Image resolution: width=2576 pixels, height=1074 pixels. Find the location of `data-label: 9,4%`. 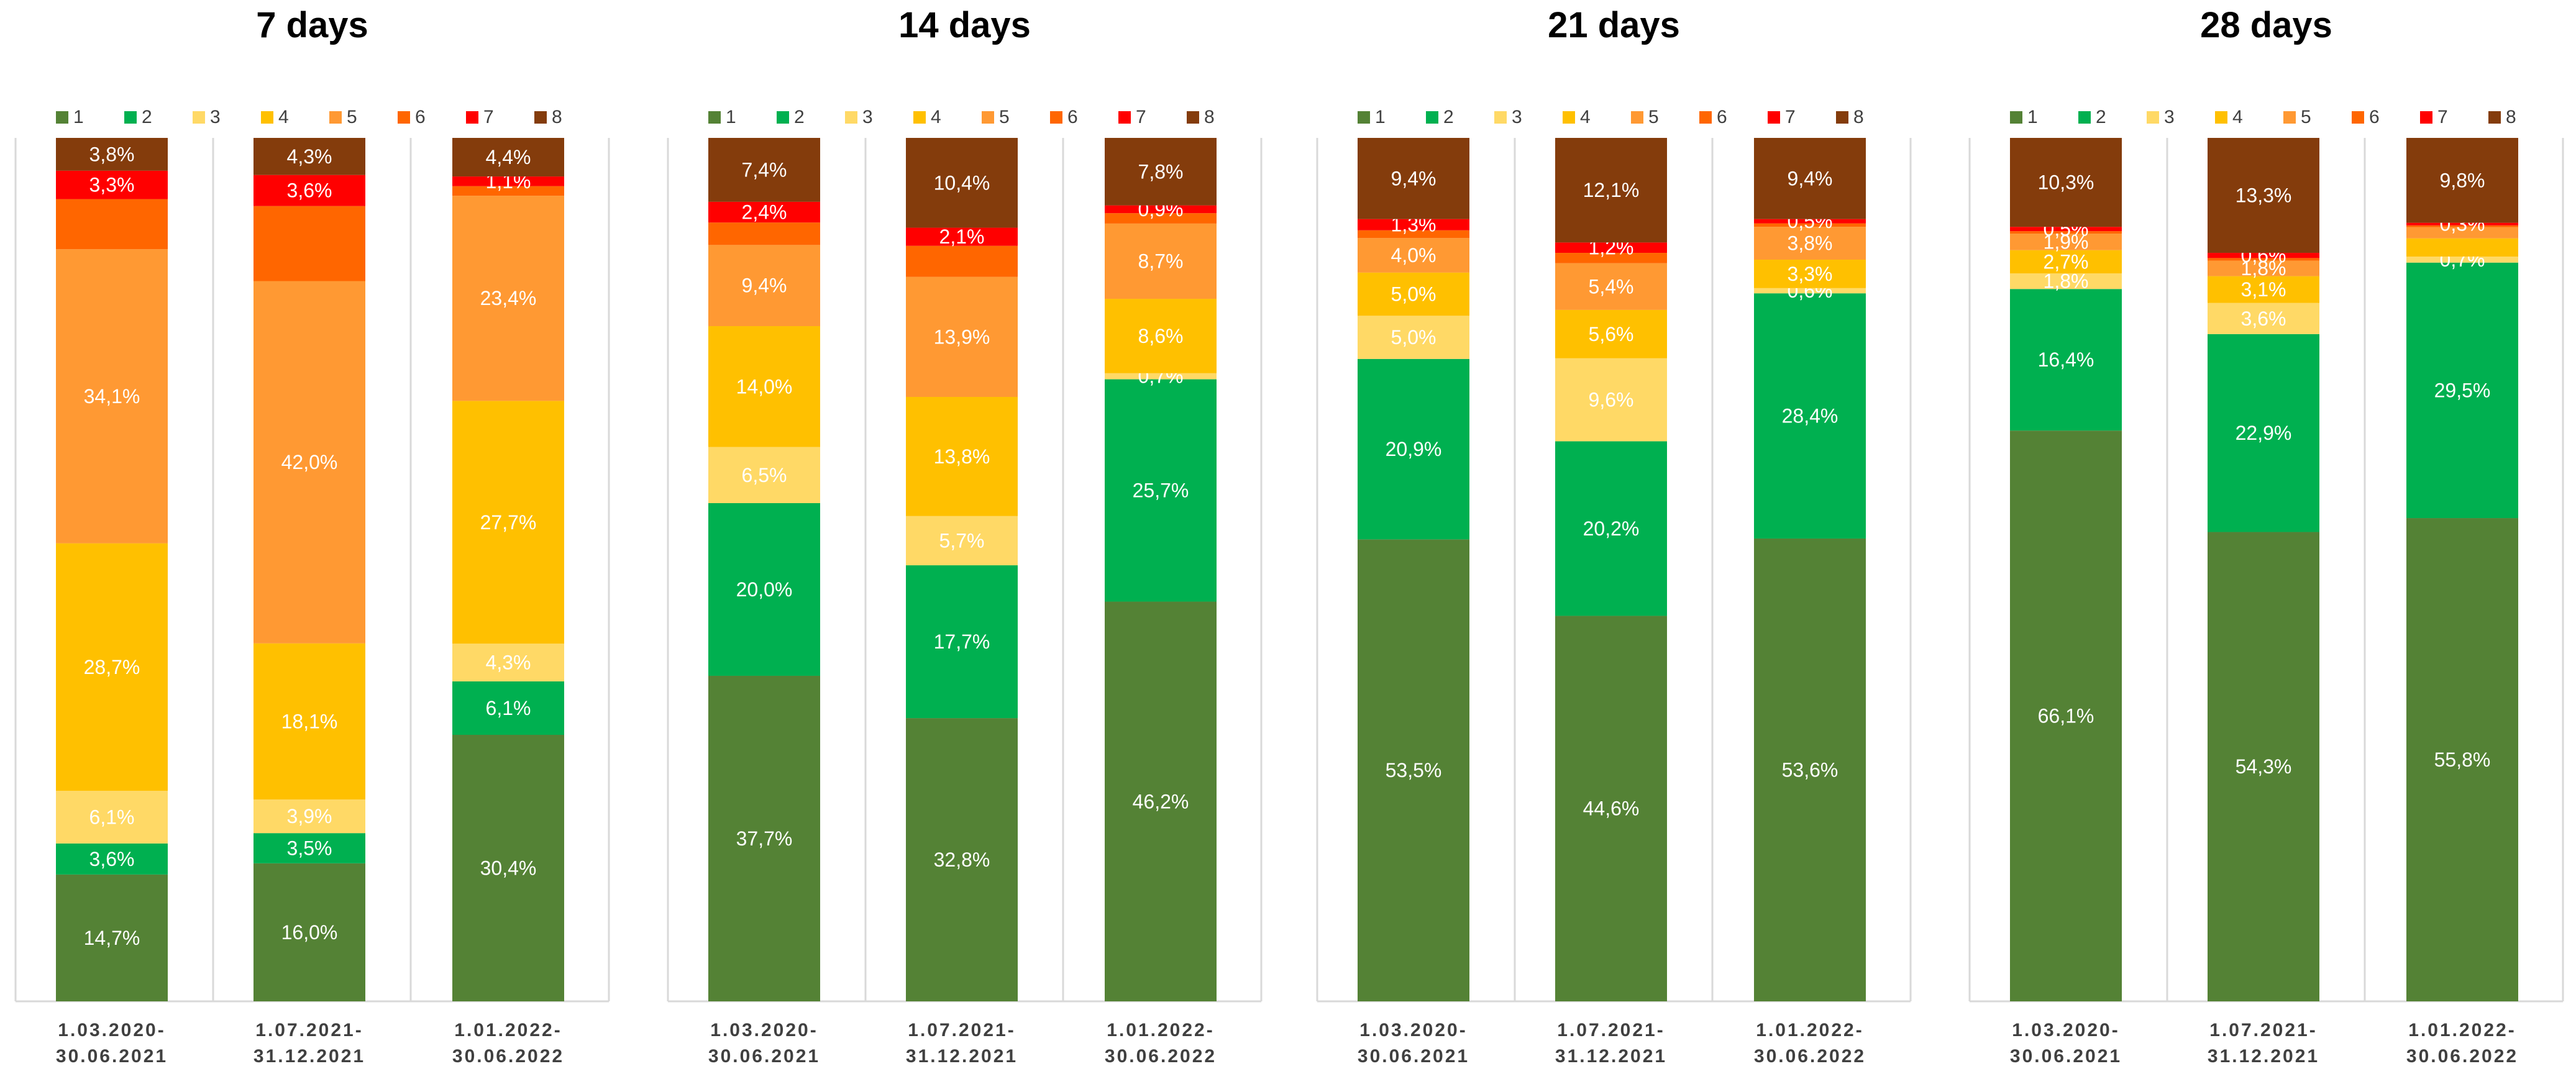

data-label: 9,4% is located at coordinates (1810, 178).